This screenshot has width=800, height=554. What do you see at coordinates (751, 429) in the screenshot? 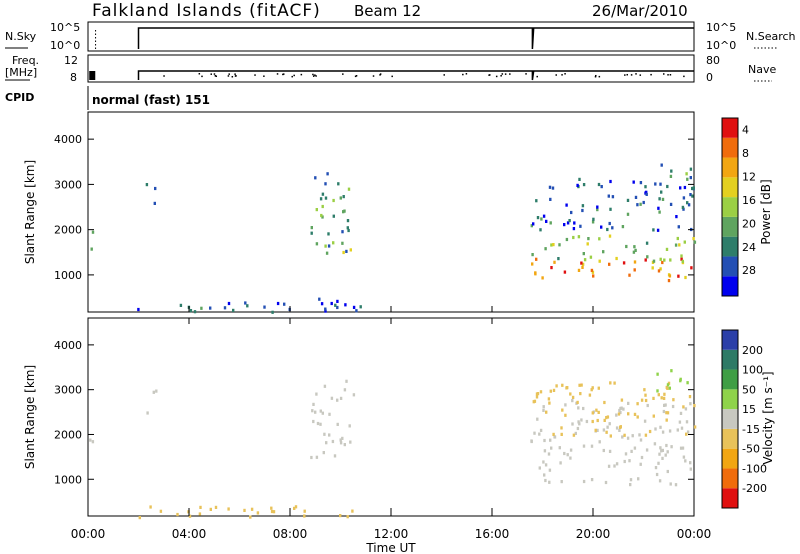
I see `colorbar-tick-label: -15` at bounding box center [751, 429].